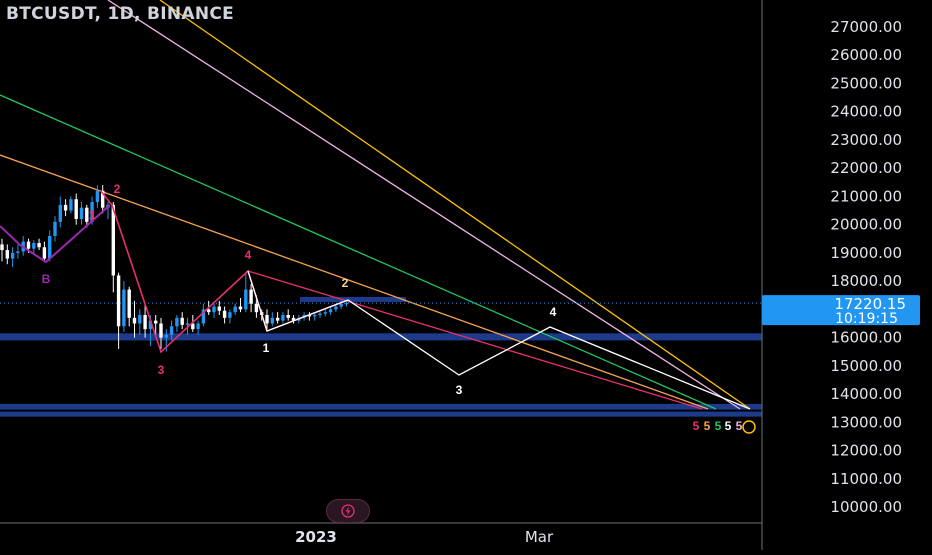 The width and height of the screenshot is (932, 555). I want to click on price-tick-label: 21000.00, so click(866, 196).